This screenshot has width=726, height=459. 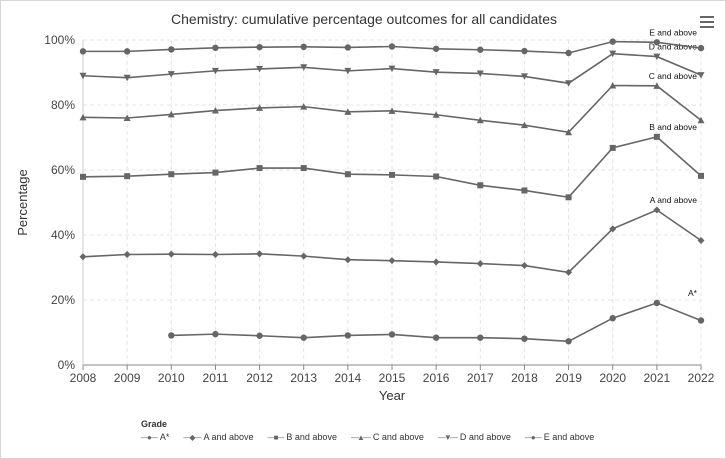 What do you see at coordinates (569, 437) in the screenshot?
I see `legend-label: E and above` at bounding box center [569, 437].